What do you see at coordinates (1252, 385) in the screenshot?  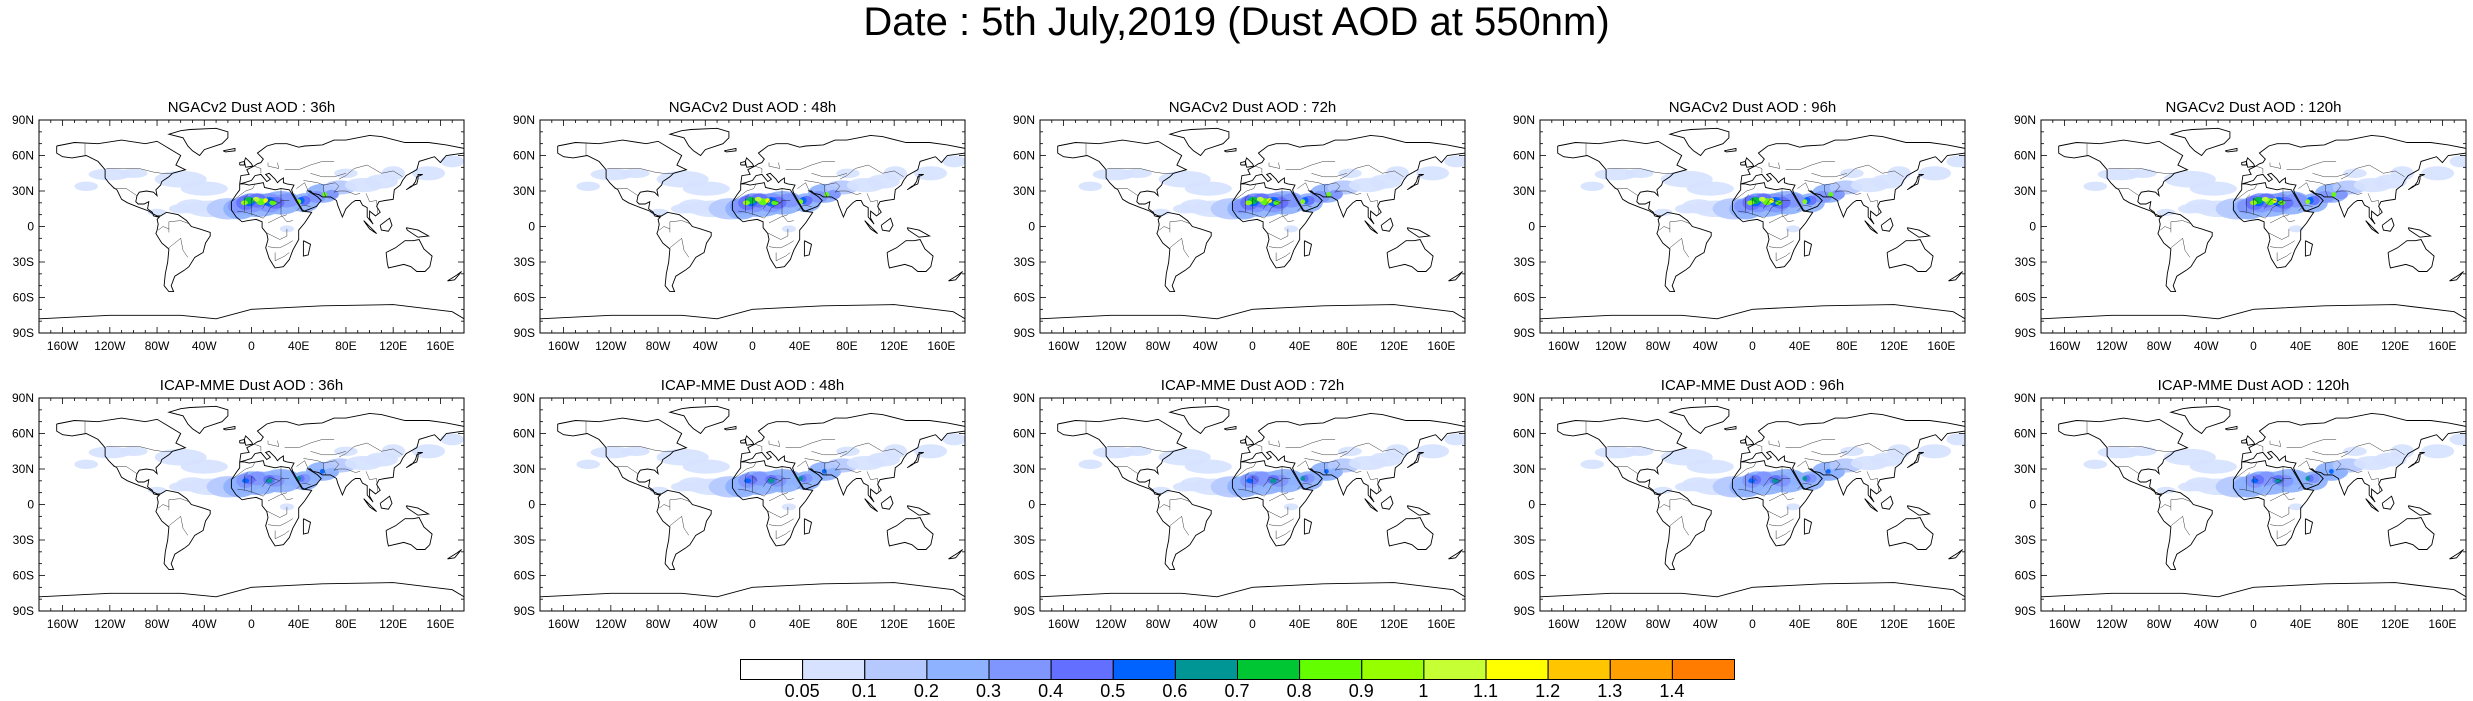 I see `panel-title: ICAP-MME Dust AOD : 72h` at bounding box center [1252, 385].